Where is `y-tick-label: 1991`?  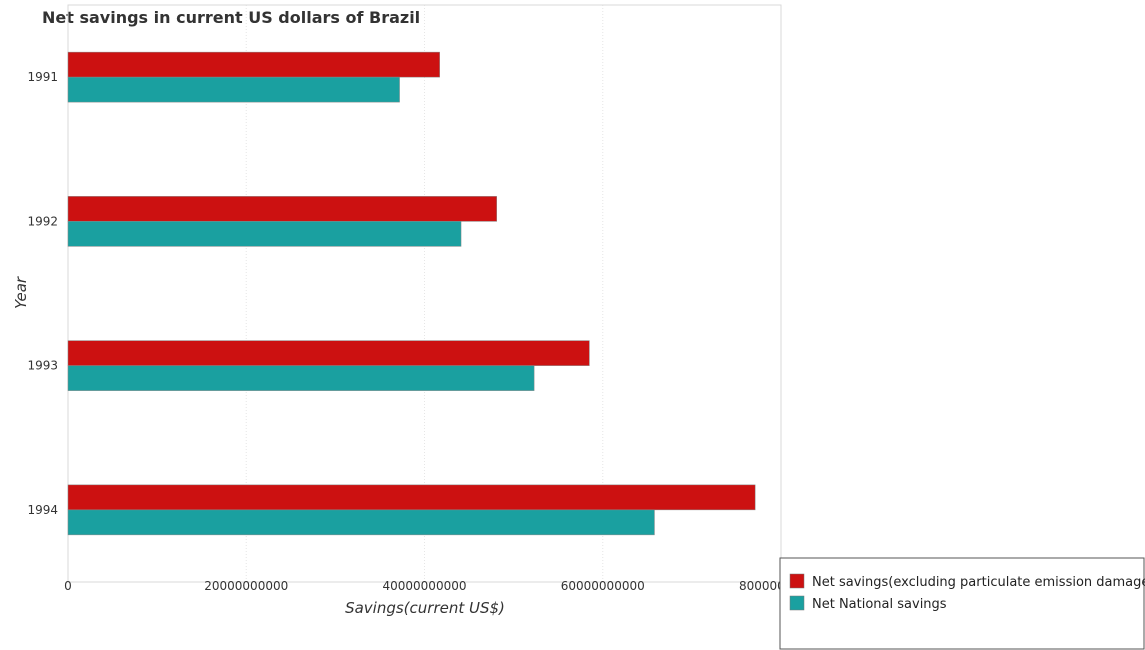
y-tick-label: 1991 is located at coordinates (42, 77).